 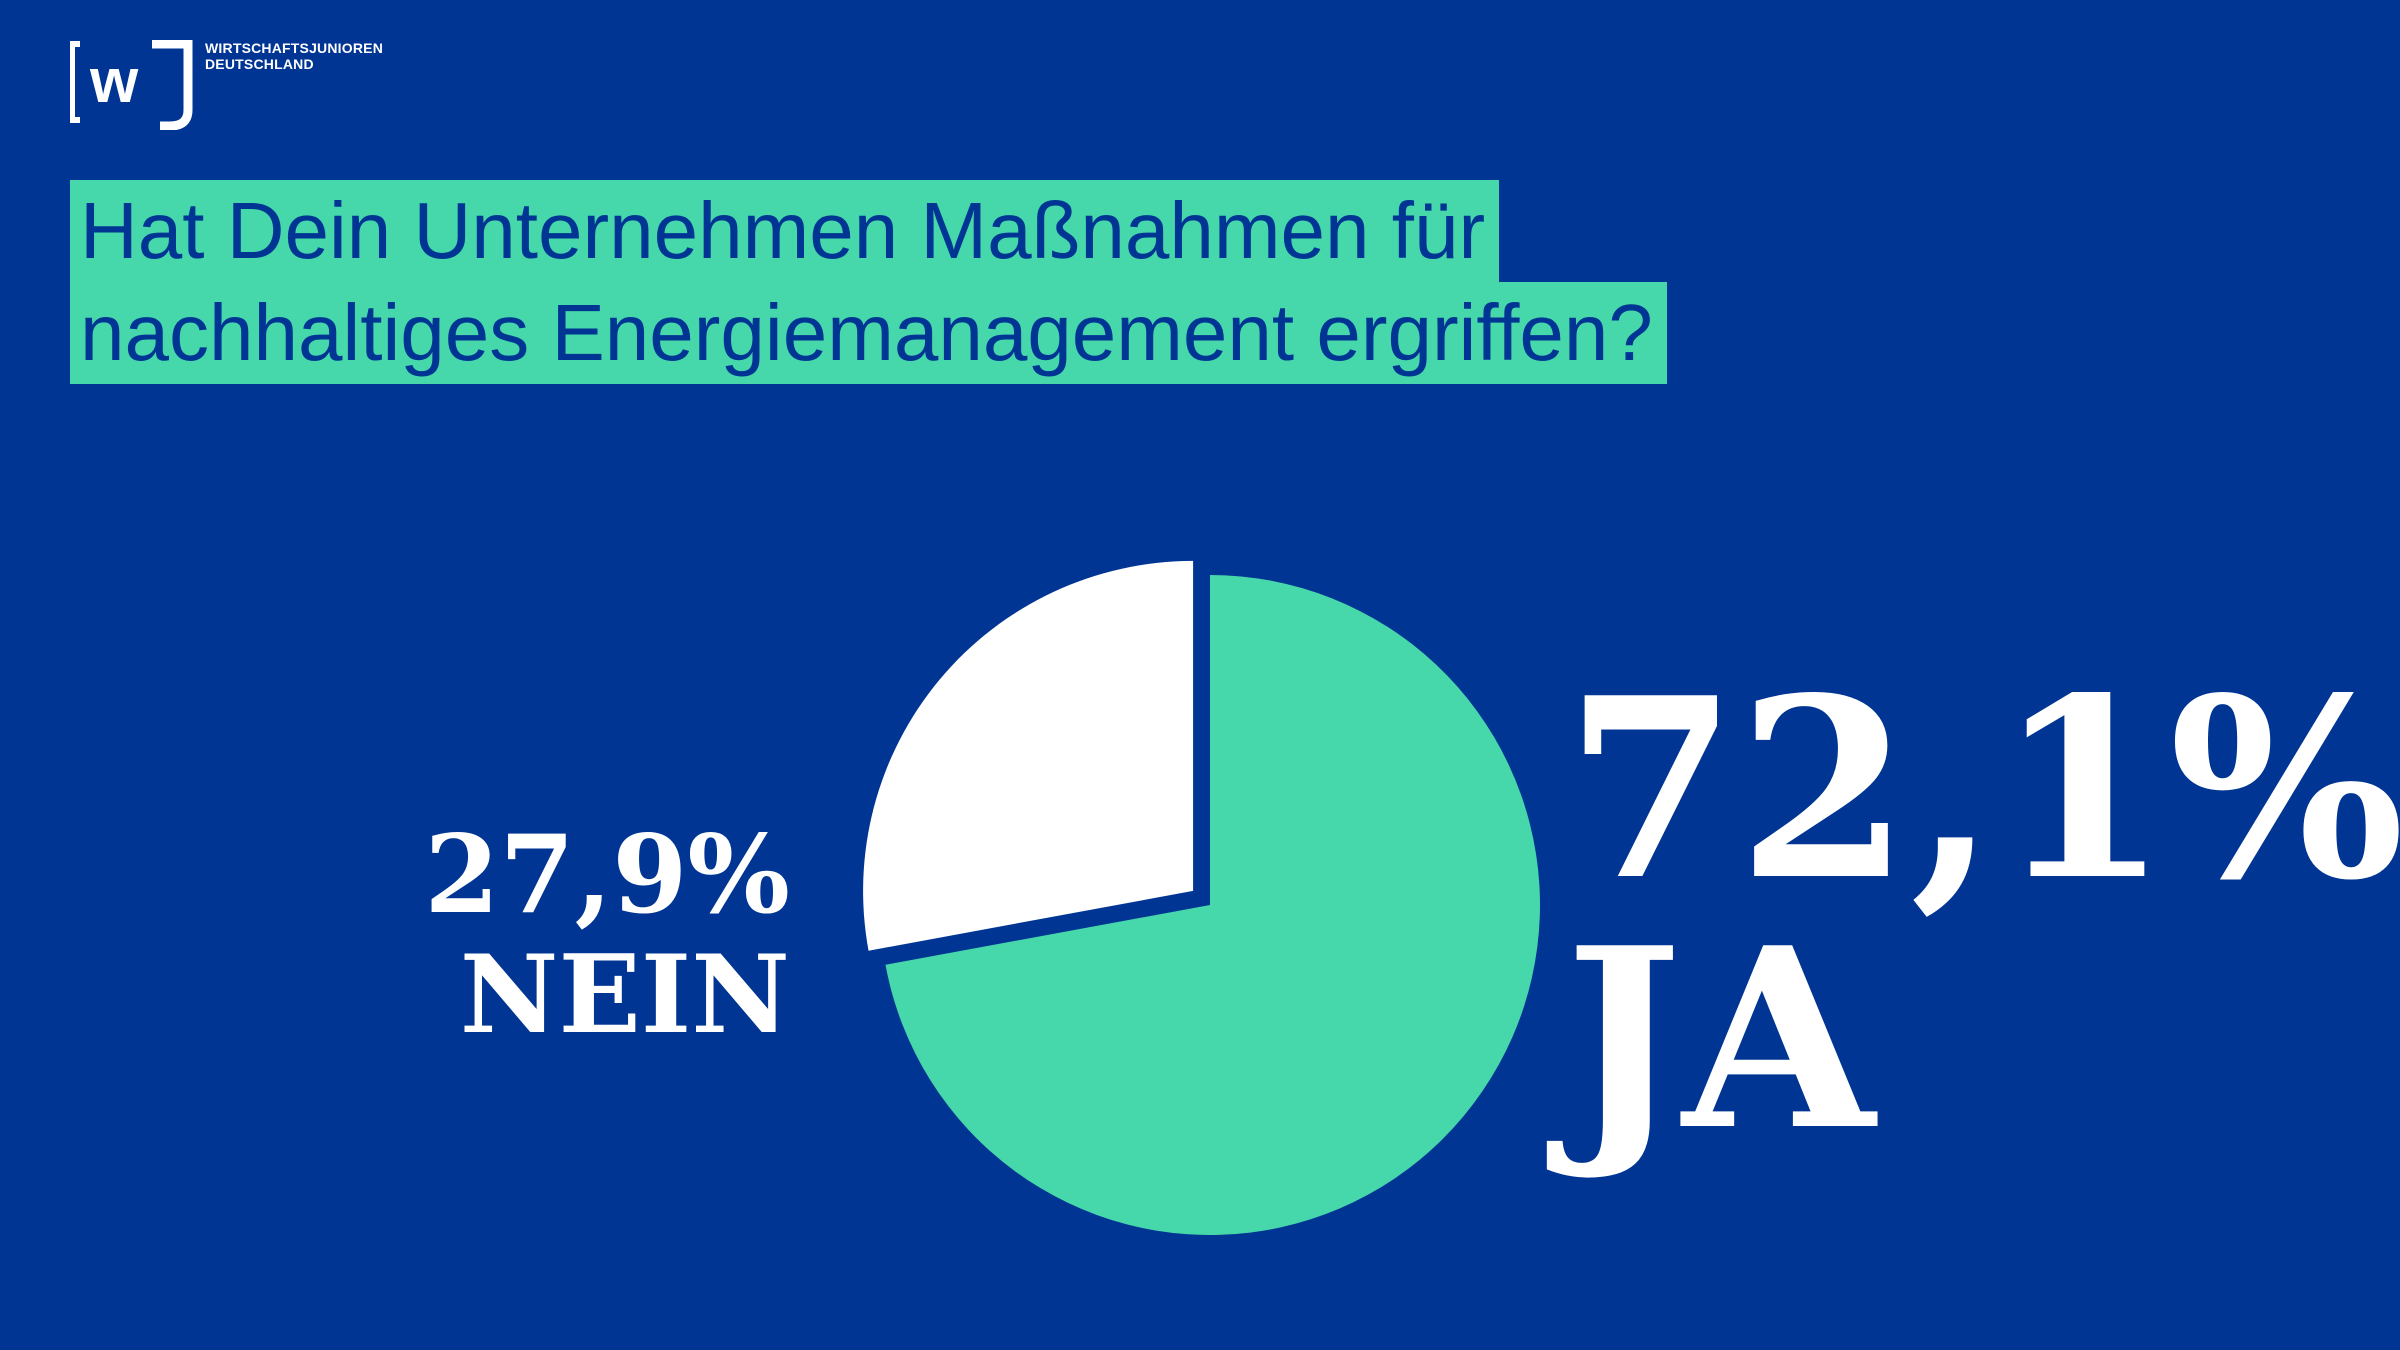 I want to click on question-line-1: Hat Dein Unternehmen Maßnahmen für, so click(x=785, y=231).